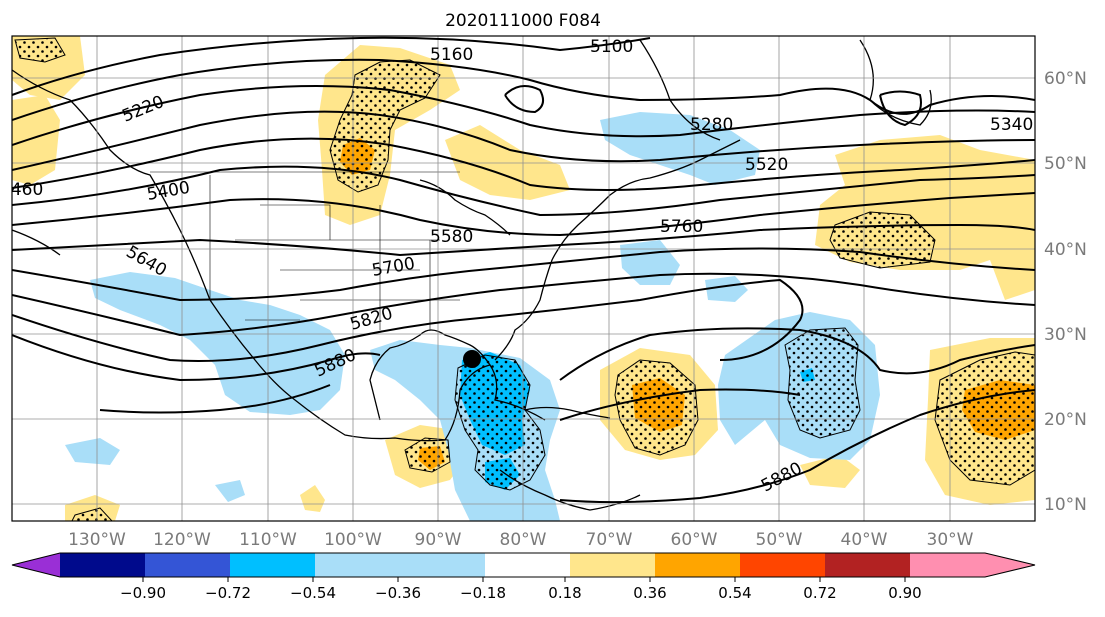 The height and width of the screenshot is (617, 1105). Describe the element at coordinates (611, 47) in the screenshot. I see `contour-label: 5100` at that location.